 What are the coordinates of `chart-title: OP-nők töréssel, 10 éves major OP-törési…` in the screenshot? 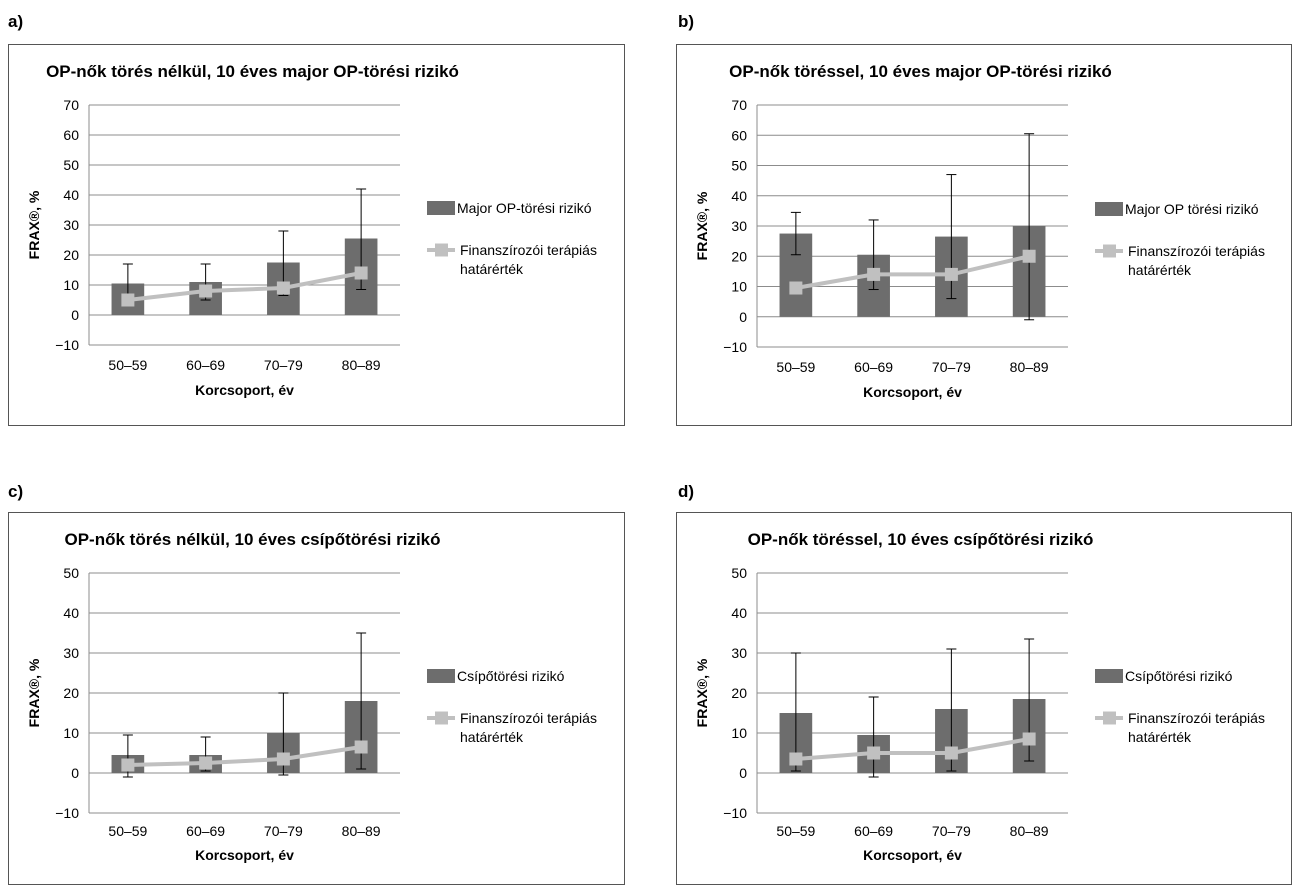 It's located at (920, 71).